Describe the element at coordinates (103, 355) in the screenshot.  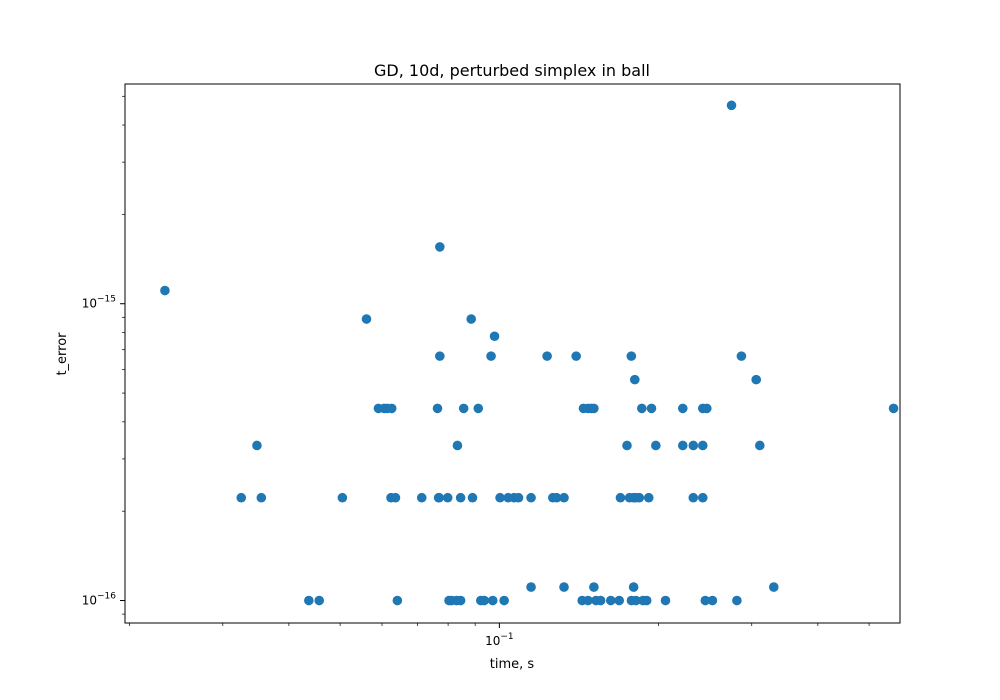
I see `y-axis-ticks: 10−16 10−15` at that location.